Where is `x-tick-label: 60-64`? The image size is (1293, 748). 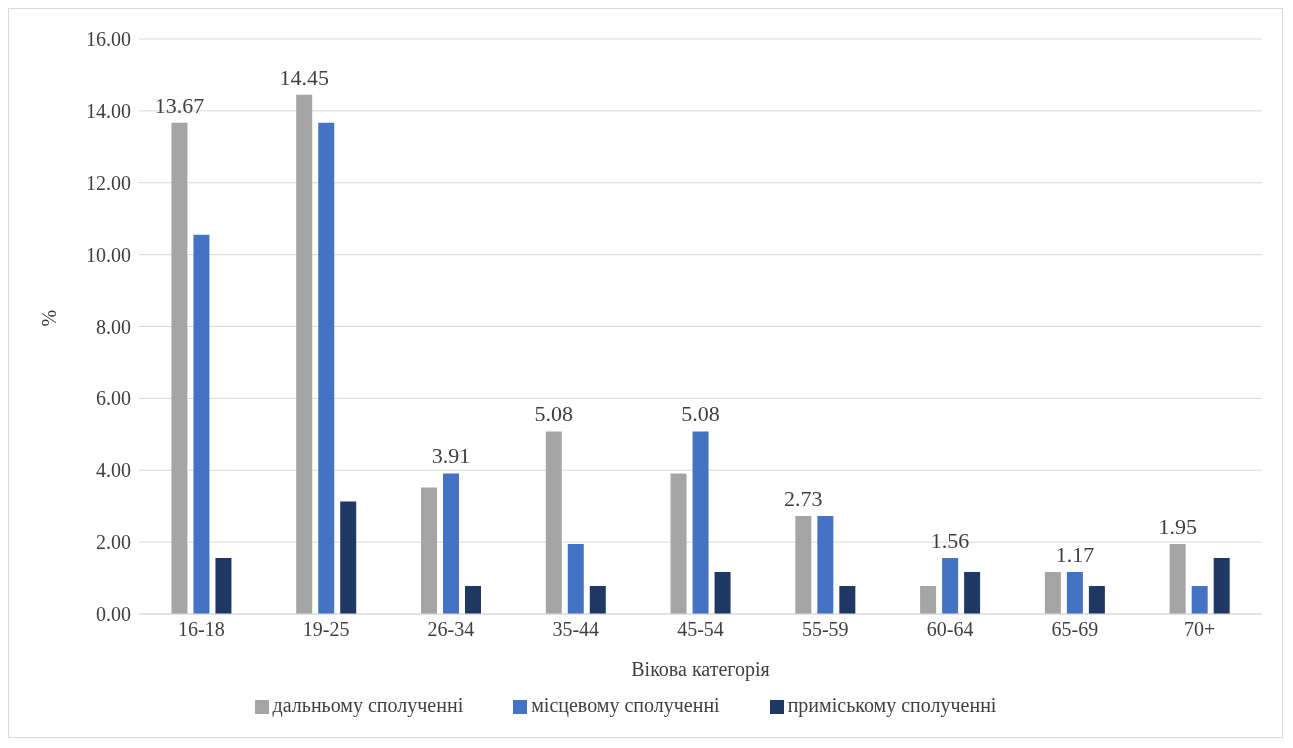 x-tick-label: 60-64 is located at coordinates (950, 629).